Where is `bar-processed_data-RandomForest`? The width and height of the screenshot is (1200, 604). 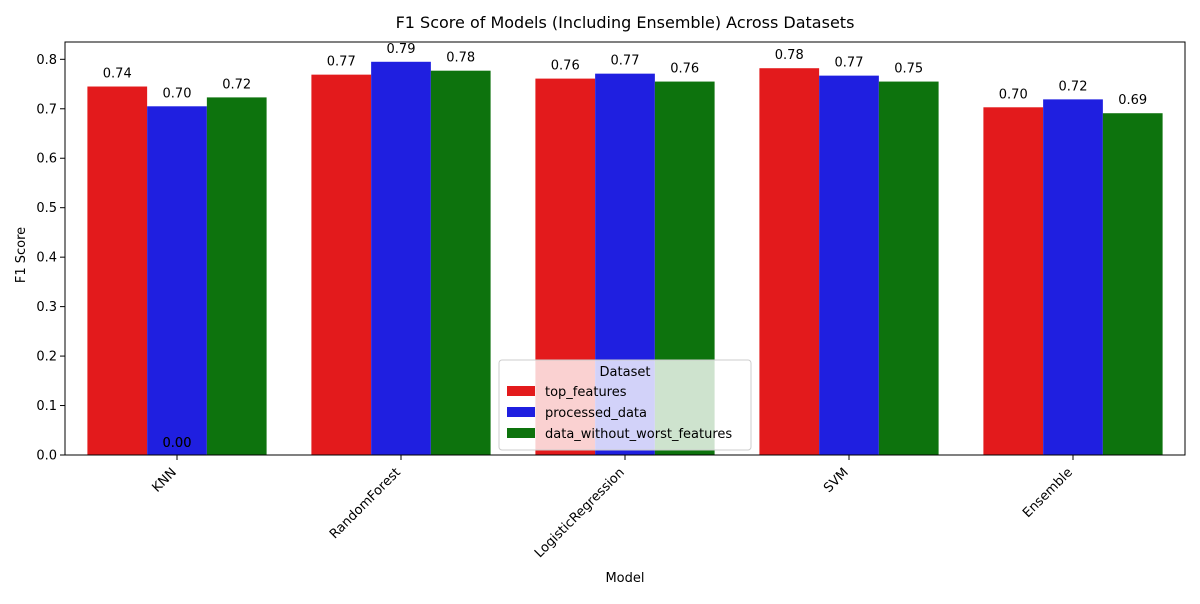 bar-processed_data-RandomForest is located at coordinates (401, 258).